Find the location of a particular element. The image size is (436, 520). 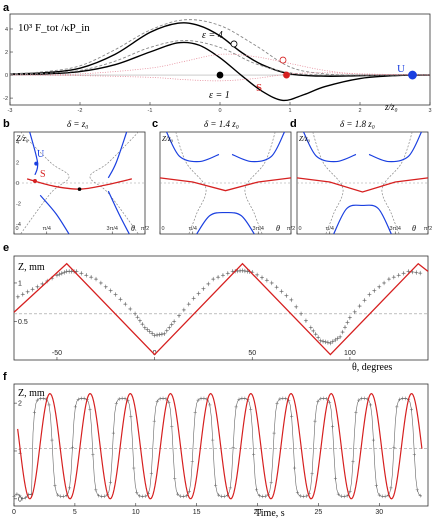

panel-d-ylabel: Z/z₀ is located at coordinates (305, 139).